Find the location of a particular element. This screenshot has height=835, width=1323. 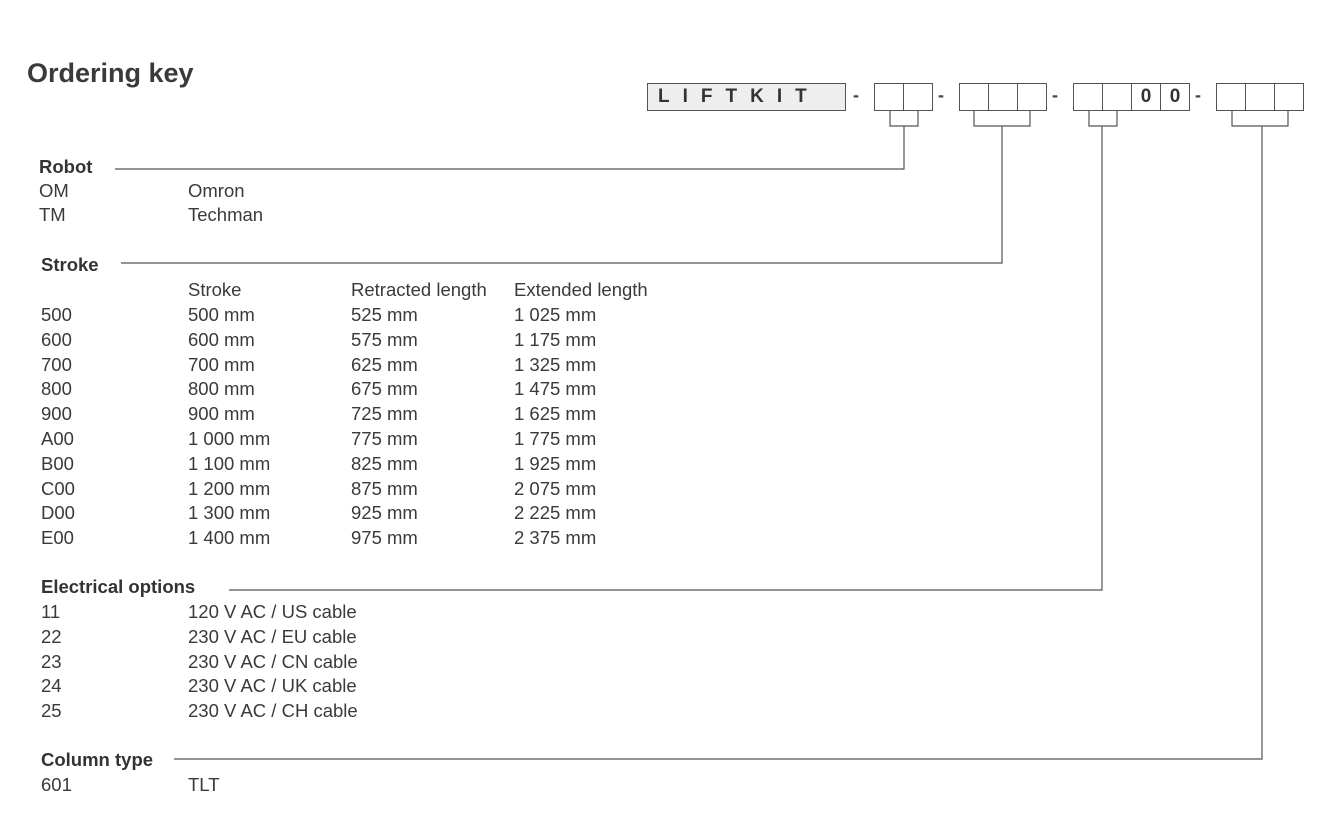

stroke-cell: 700 is located at coordinates (56, 364).